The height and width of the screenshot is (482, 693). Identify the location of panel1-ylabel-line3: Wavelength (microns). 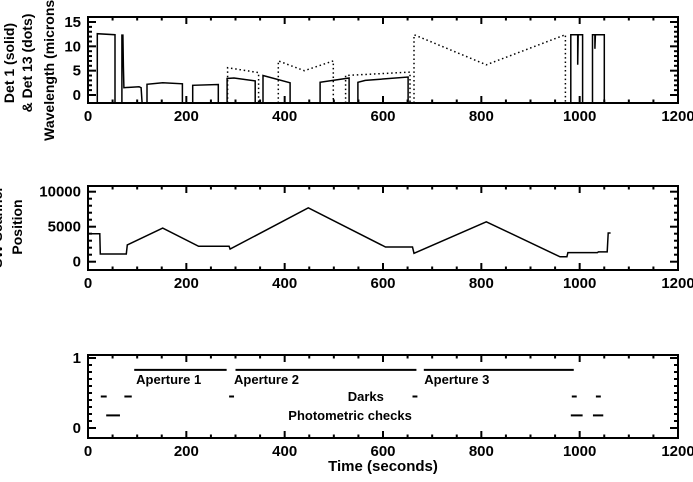
(49, 70).